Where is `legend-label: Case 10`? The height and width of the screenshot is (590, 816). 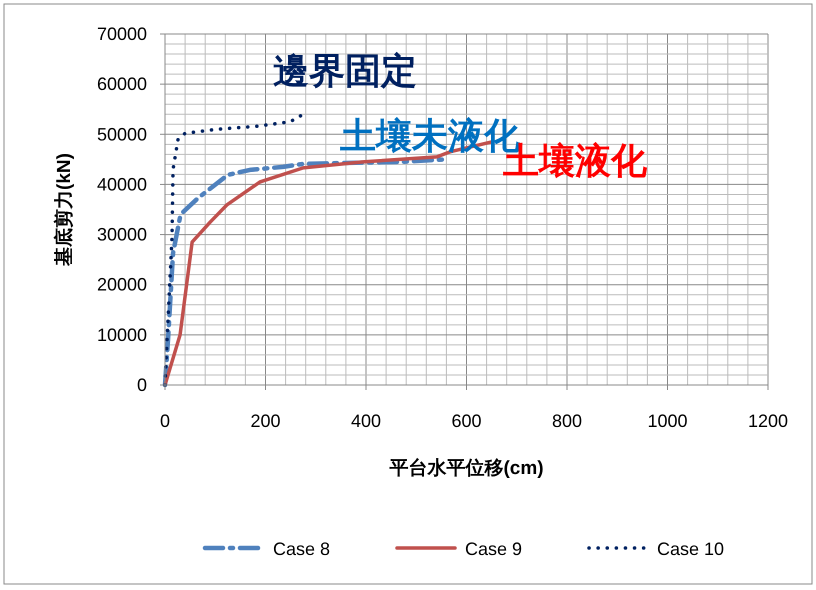 legend-label: Case 10 is located at coordinates (690, 549).